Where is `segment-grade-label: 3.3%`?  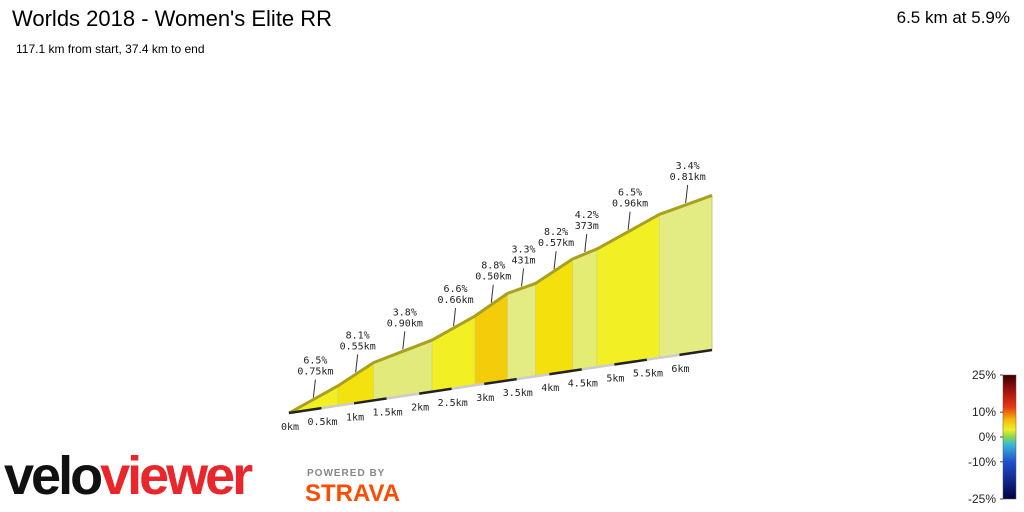
segment-grade-label: 3.3% is located at coordinates (523, 249).